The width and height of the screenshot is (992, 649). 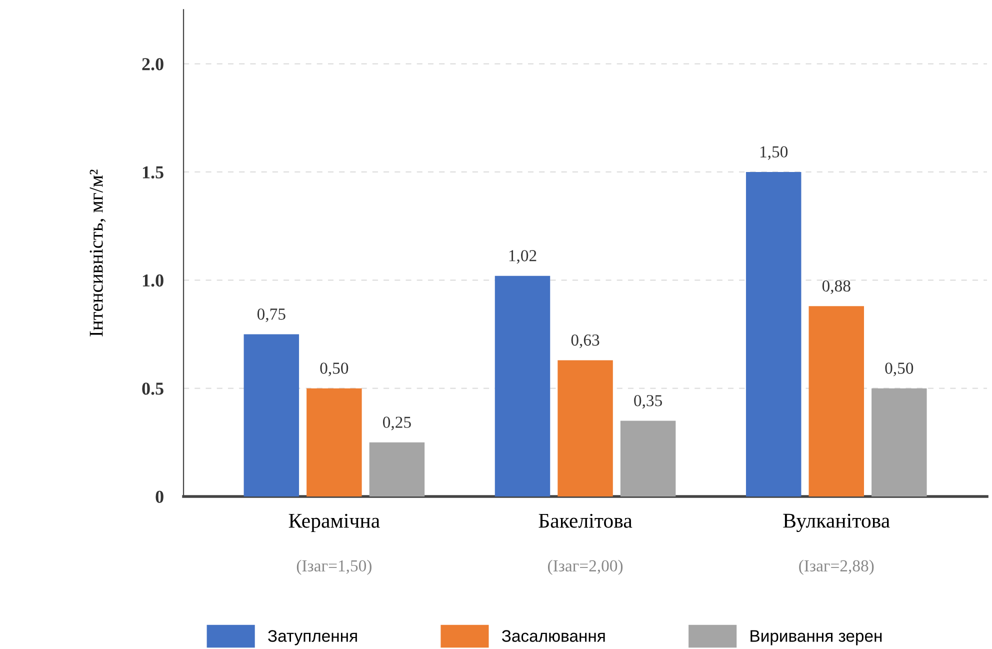 I want to click on data-label: 0,88, so click(x=836, y=287).